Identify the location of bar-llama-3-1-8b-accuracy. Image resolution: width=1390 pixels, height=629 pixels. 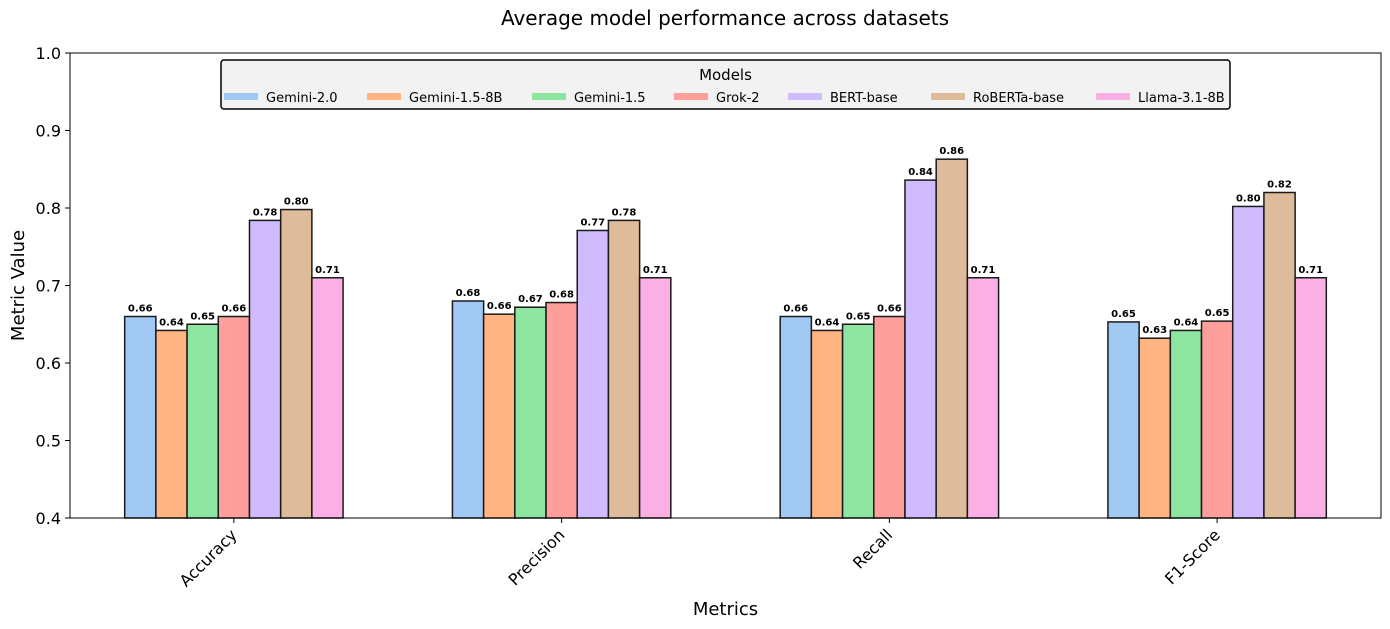
(327, 398).